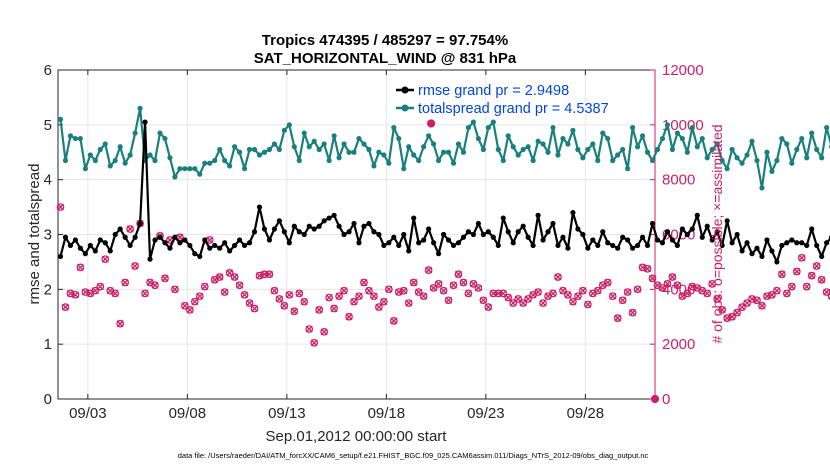 The image size is (830, 470). Describe the element at coordinates (385, 58) in the screenshot. I see `chart-title-line2: SAT_HORIZONTAL_WIND @ 831 hPa` at that location.